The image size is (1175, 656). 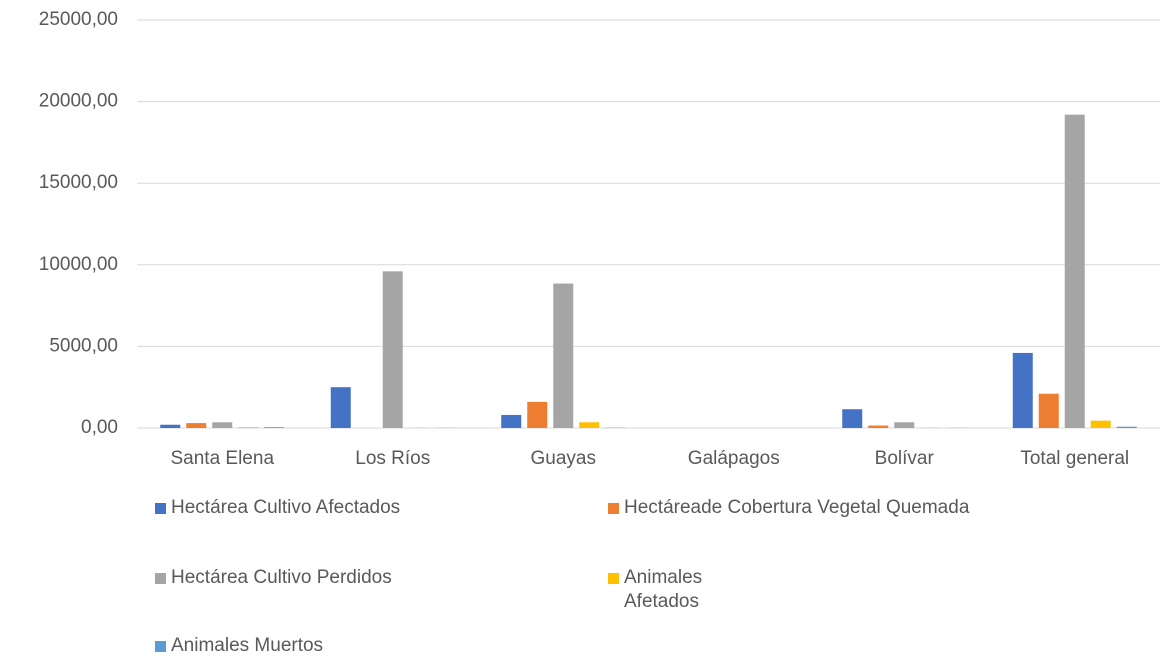 I want to click on x-tick-label: Bolívar, so click(x=905, y=458).